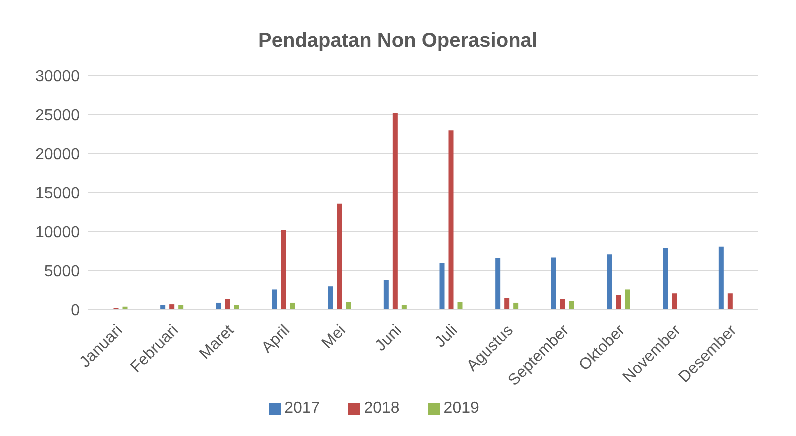 This screenshot has width=796, height=436. What do you see at coordinates (58, 155) in the screenshot?
I see `y-tick-label: 20000` at bounding box center [58, 155].